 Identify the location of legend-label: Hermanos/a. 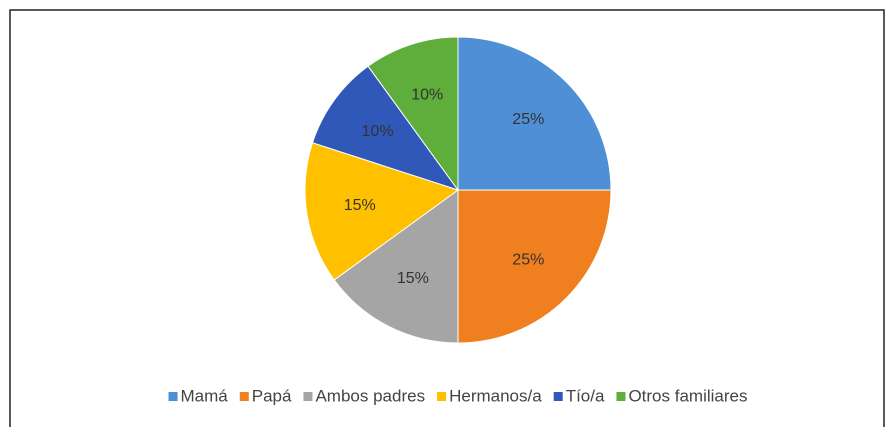
(495, 395).